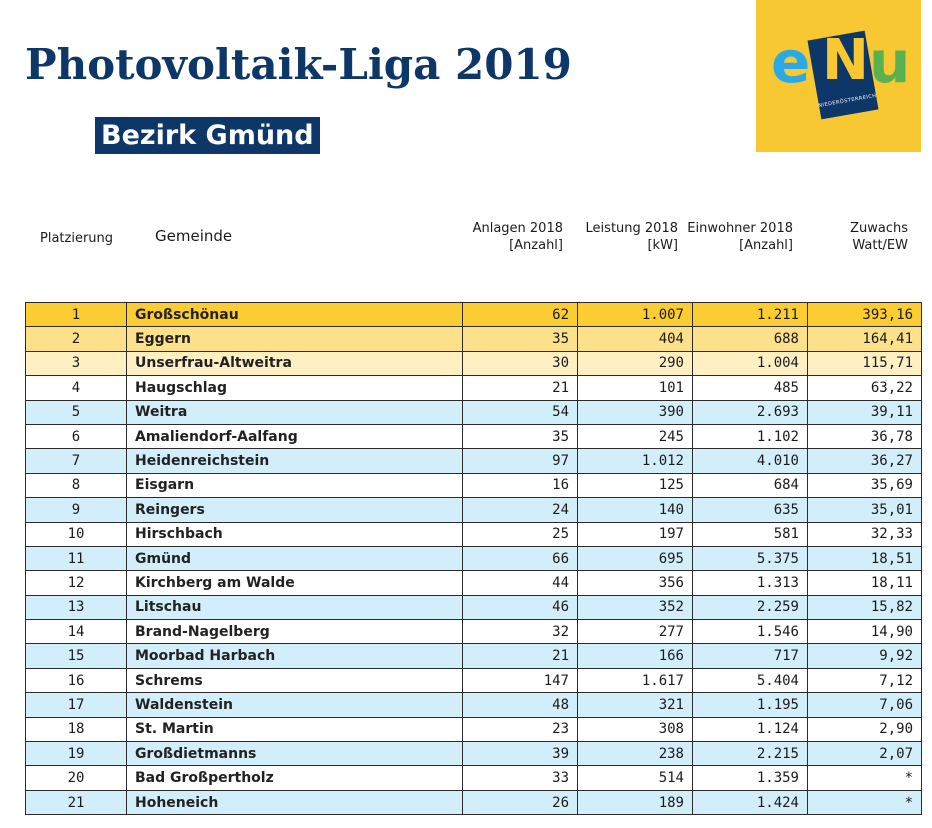 Image resolution: width=932 pixels, height=828 pixels. What do you see at coordinates (740, 228) in the screenshot?
I see `header-einwohner-line1: Einwohner 2018` at bounding box center [740, 228].